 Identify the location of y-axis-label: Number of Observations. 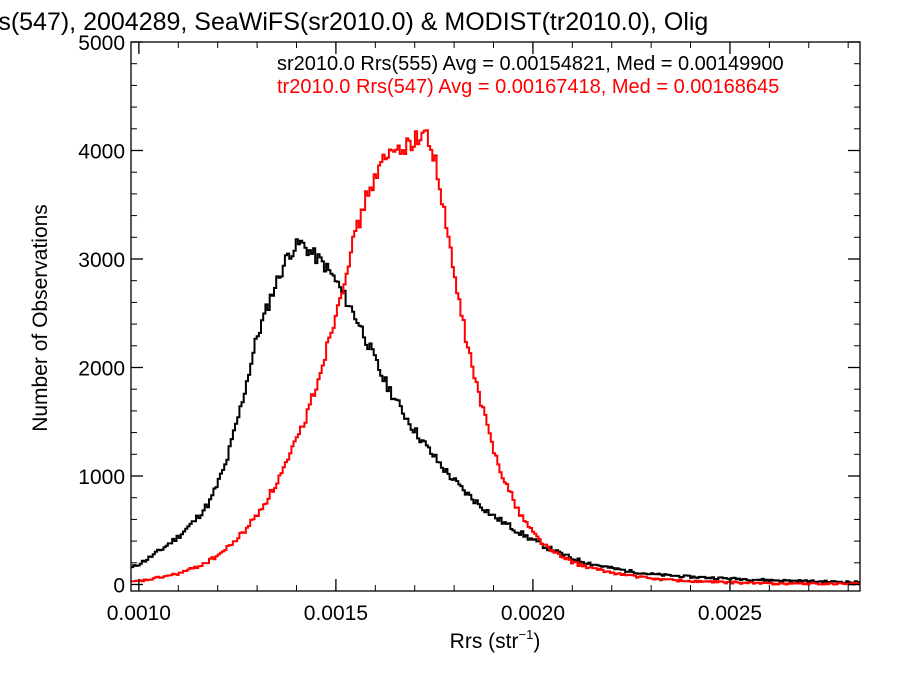
(40, 318).